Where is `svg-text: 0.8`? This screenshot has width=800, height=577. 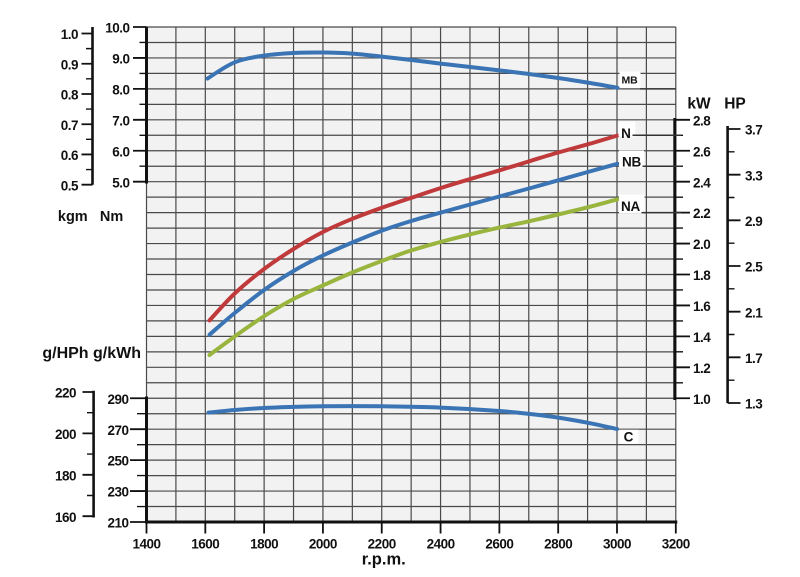
svg-text: 0.8 is located at coordinates (70, 95).